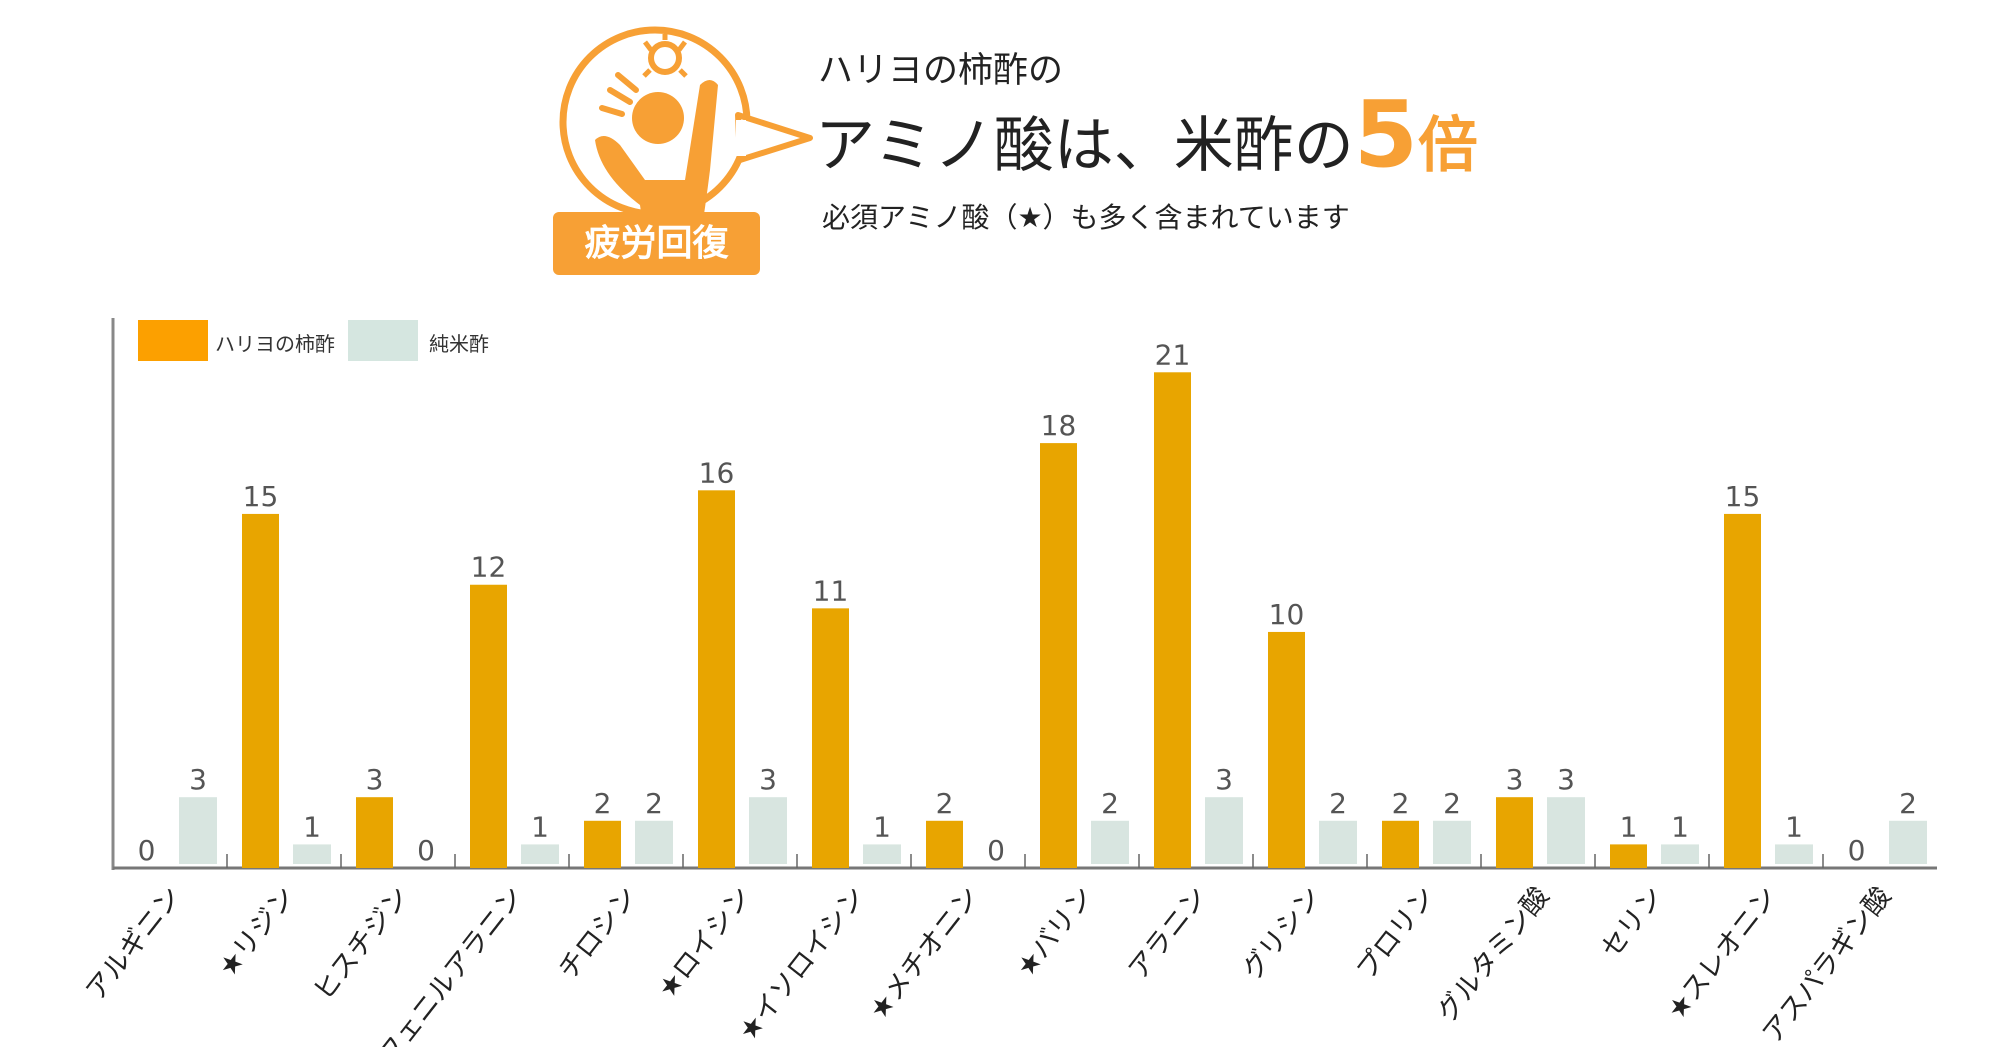 This screenshot has height=1047, width=2000. I want to click on x-tick-label: セリン, so click(1632, 922).